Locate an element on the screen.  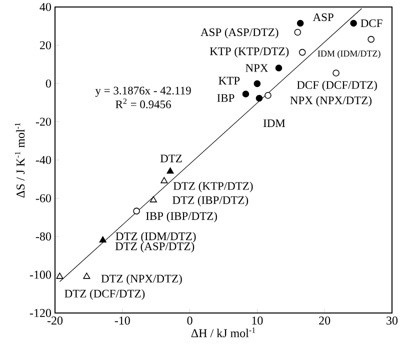
annotation: NPX is located at coordinates (257, 68).